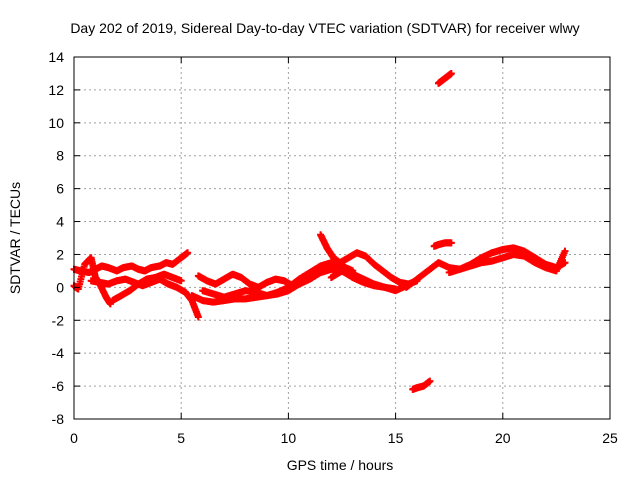 The width and height of the screenshot is (640, 480). What do you see at coordinates (507, 262) in the screenshot?
I see `series-track-k` at bounding box center [507, 262].